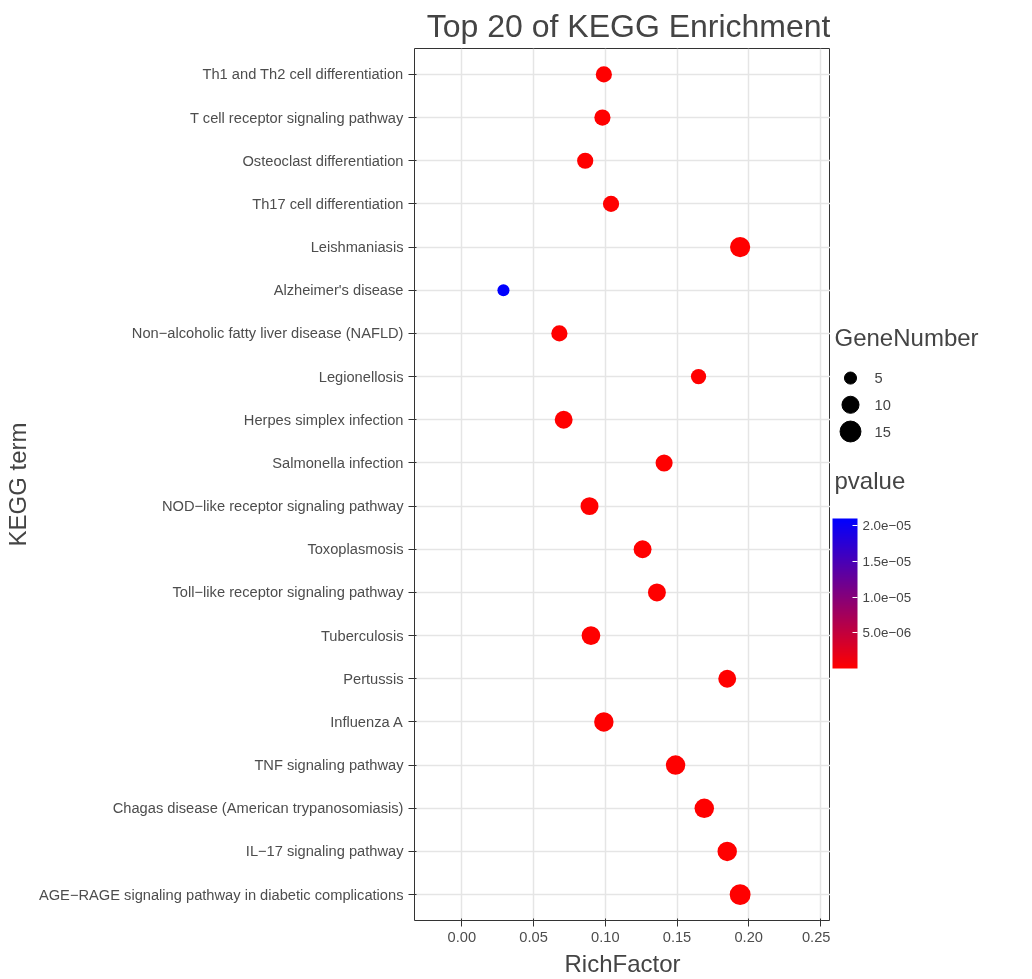  I want to click on y-tick-label: Th17 cell differentiation, so click(328, 203).